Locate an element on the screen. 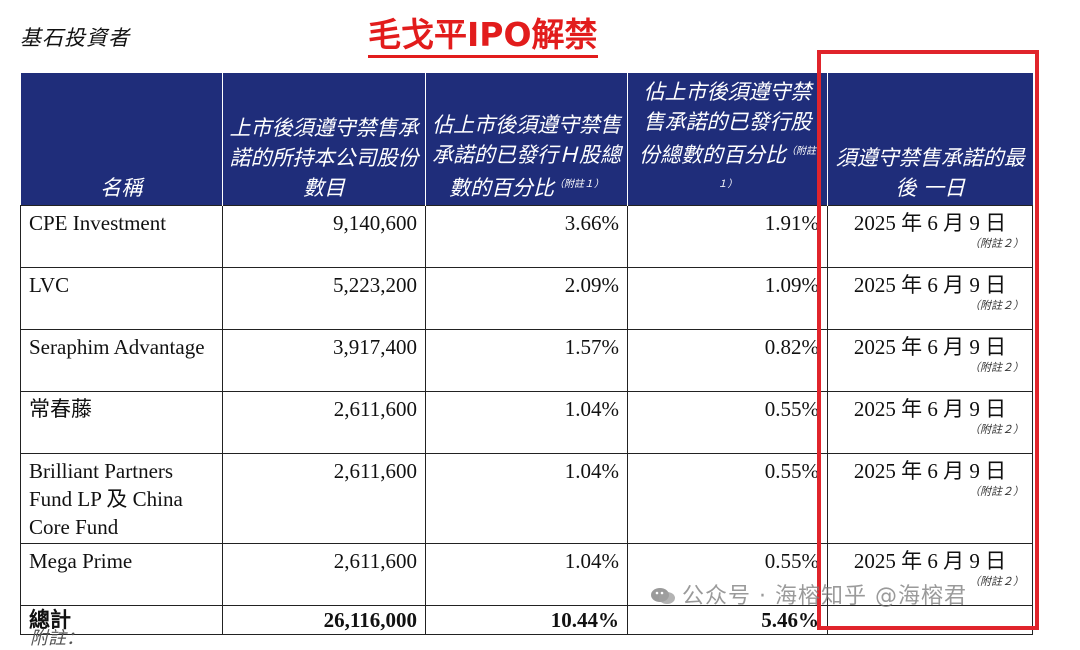 Image resolution: width=1080 pixels, height=650 pixels. investor-name: Mega Prime is located at coordinates (121, 574).